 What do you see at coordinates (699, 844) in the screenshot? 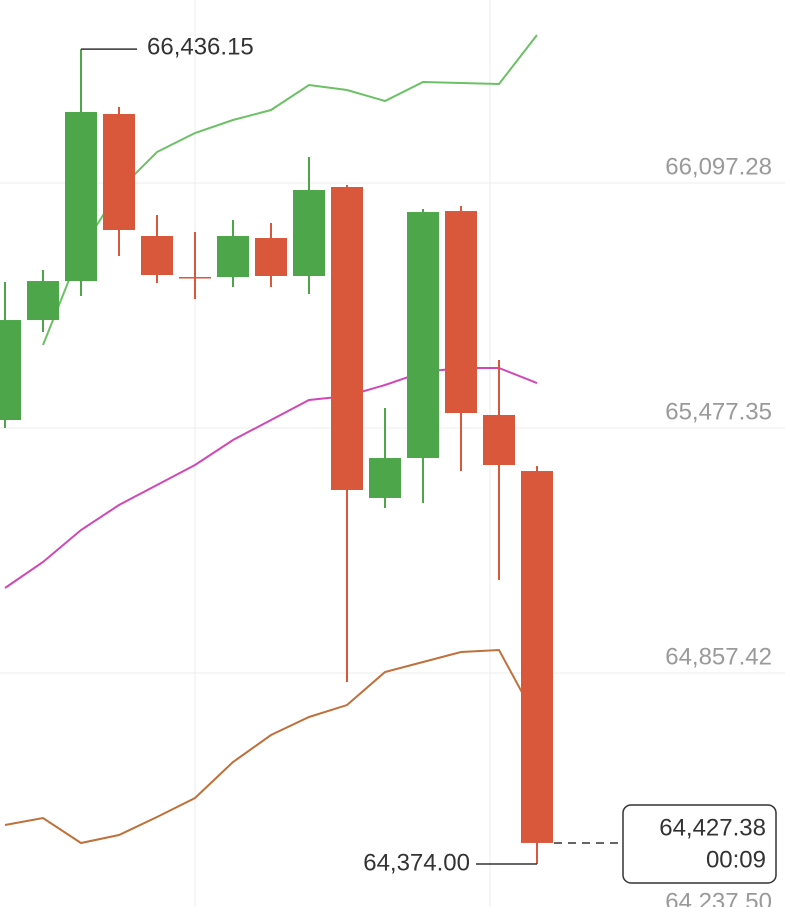
I see `last-price-box` at bounding box center [699, 844].